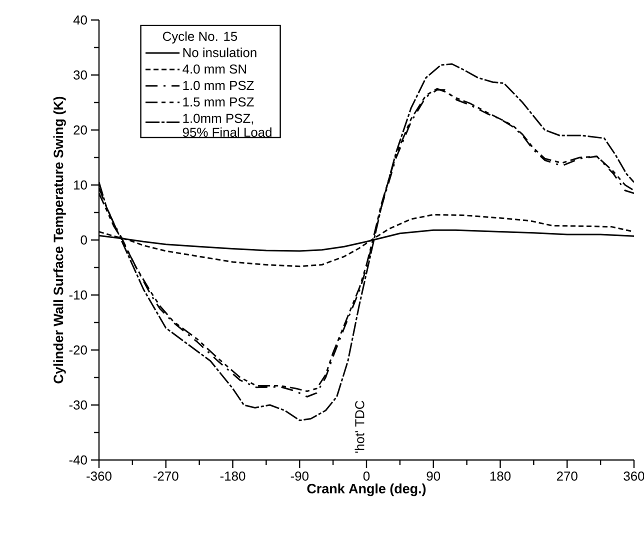 The image size is (644, 536). I want to click on legend-label: 1.0mm PSZ, 95% Final Load, so click(227, 125).